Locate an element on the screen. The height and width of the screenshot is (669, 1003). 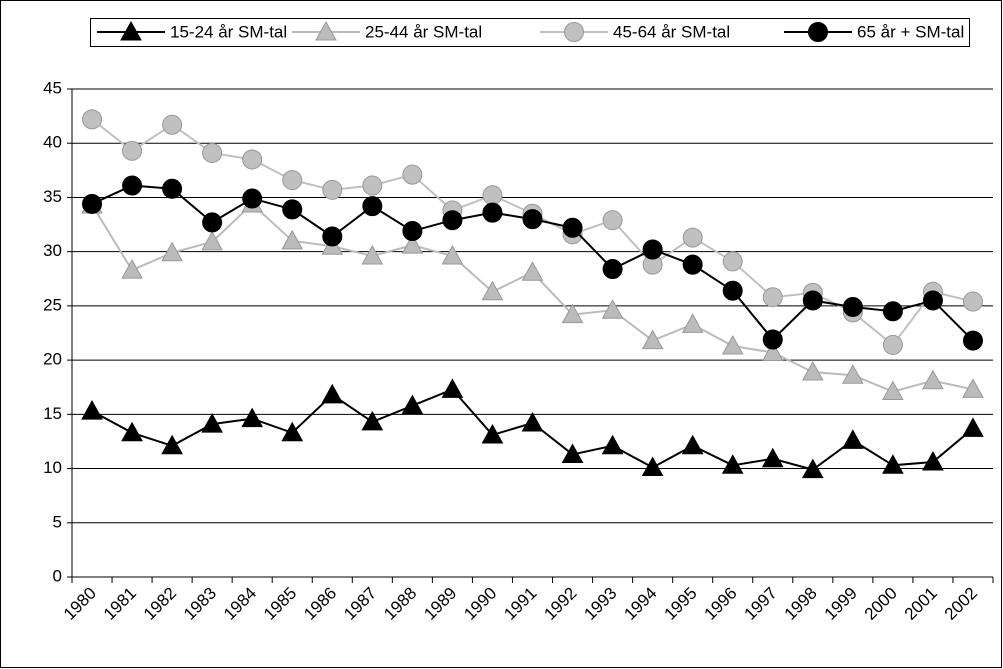
legend-item: 25-44 år SM-tal is located at coordinates (387, 30).